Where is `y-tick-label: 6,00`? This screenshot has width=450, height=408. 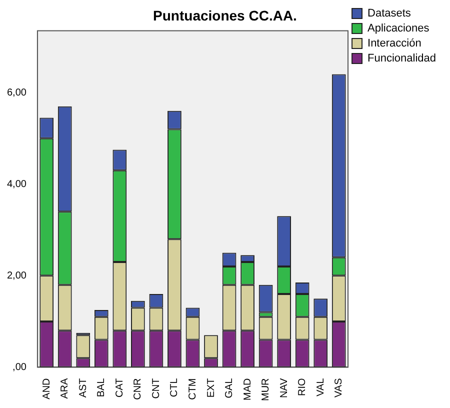 y-tick-label: 6,00 is located at coordinates (16, 92).